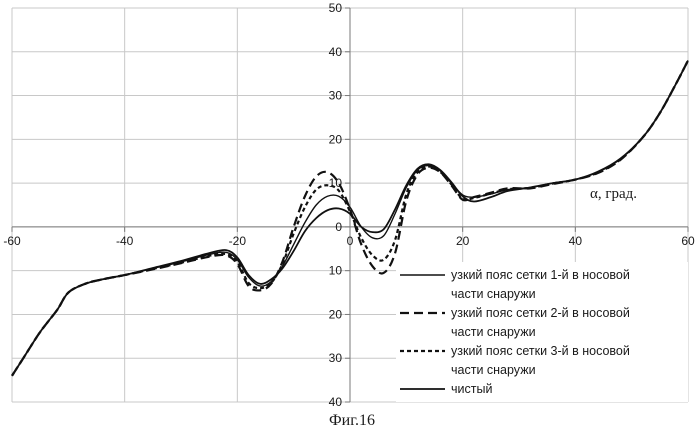  Describe the element at coordinates (576, 241) in the screenshot. I see `x-tick-label-5: 40` at that location.